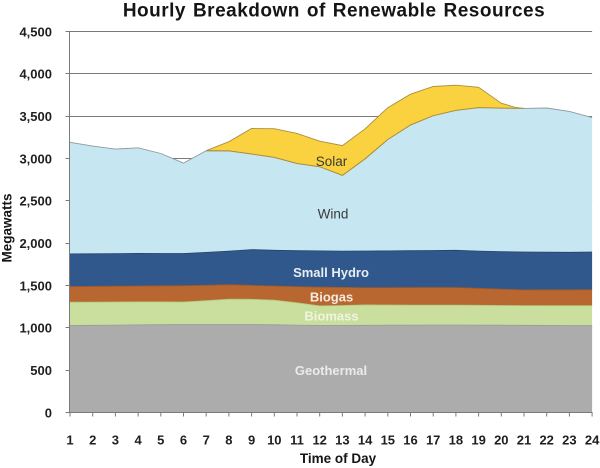 This screenshot has height=468, width=600. I want to click on svg-text: 1,000, so click(35, 328).